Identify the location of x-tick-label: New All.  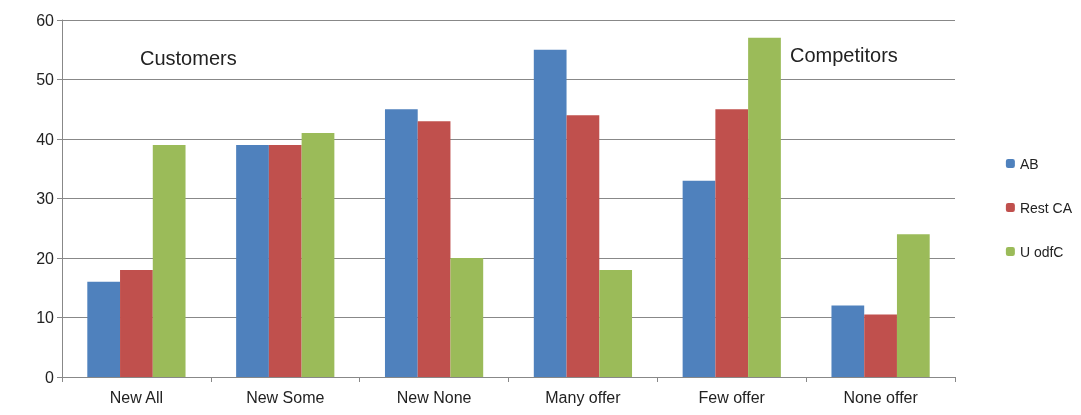
(136, 397).